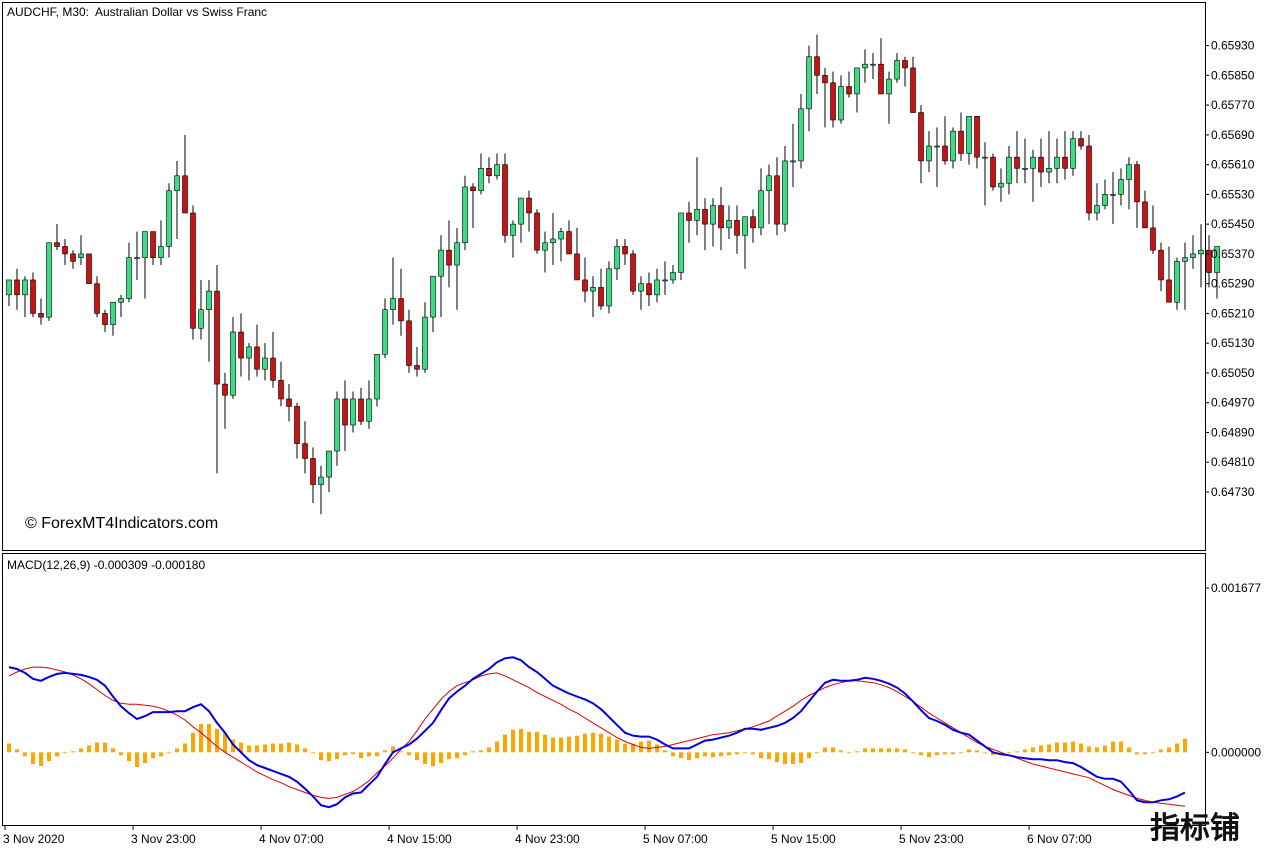 This screenshot has width=1275, height=852. Describe the element at coordinates (1233, 432) in the screenshot. I see `price-tick-label: 0.64890` at that location.